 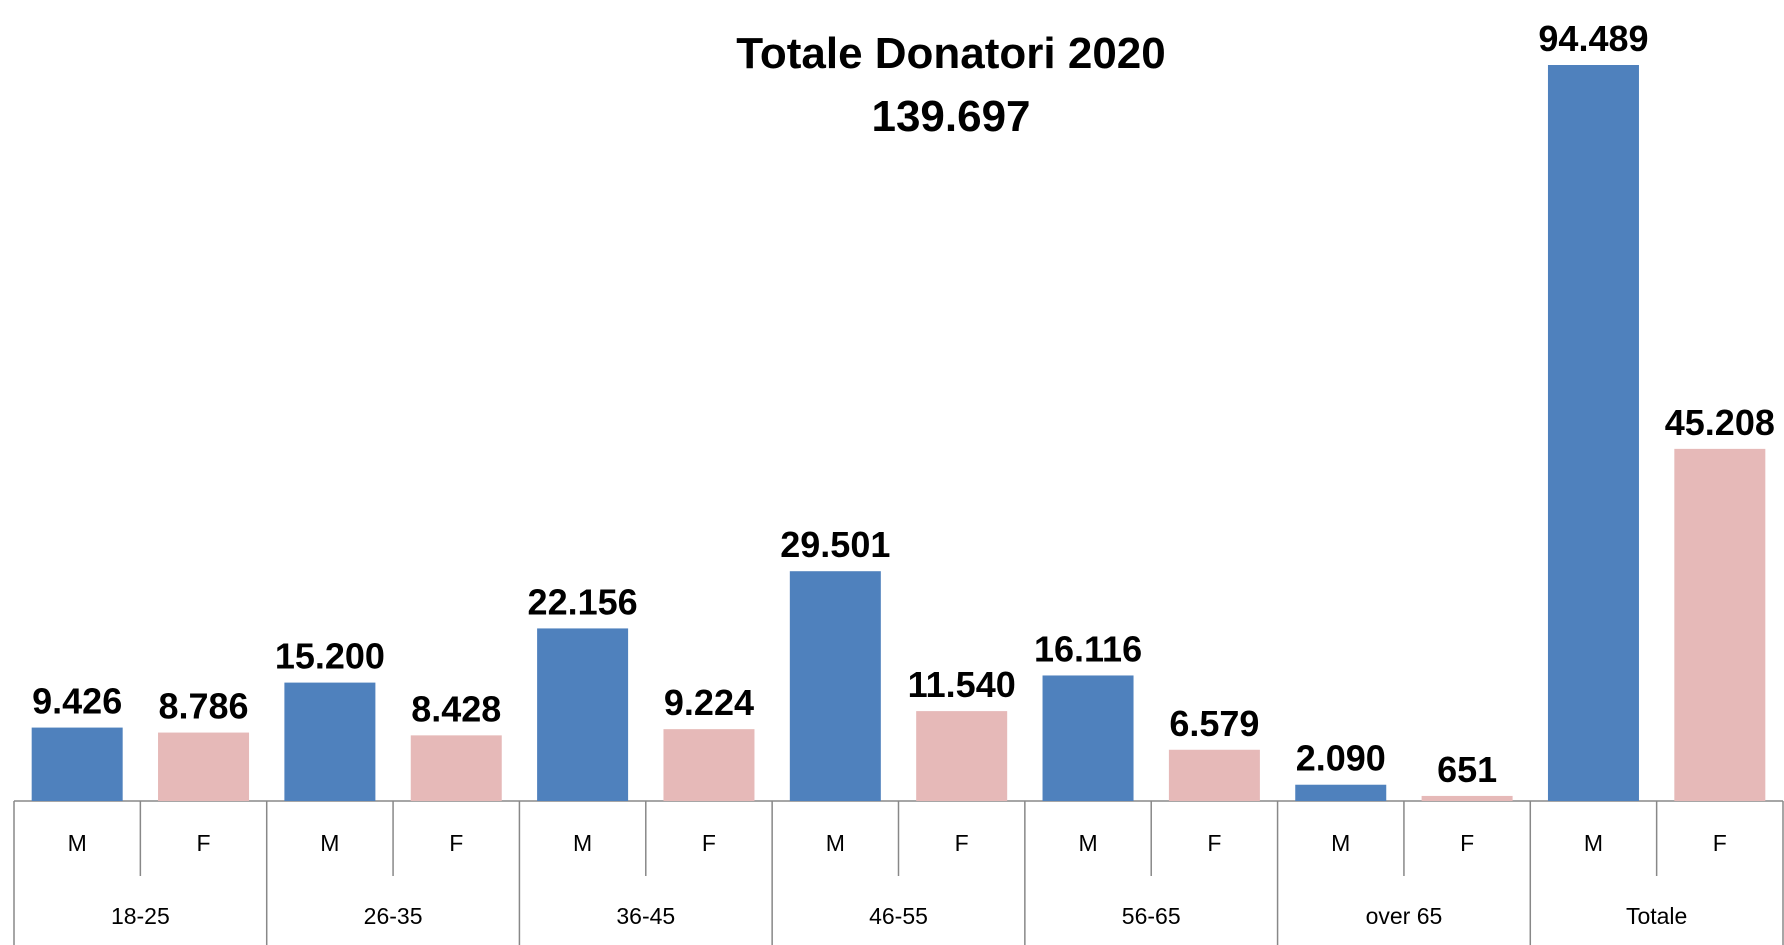 What do you see at coordinates (140, 916) in the screenshot?
I see `x-group-label: 18-25` at bounding box center [140, 916].